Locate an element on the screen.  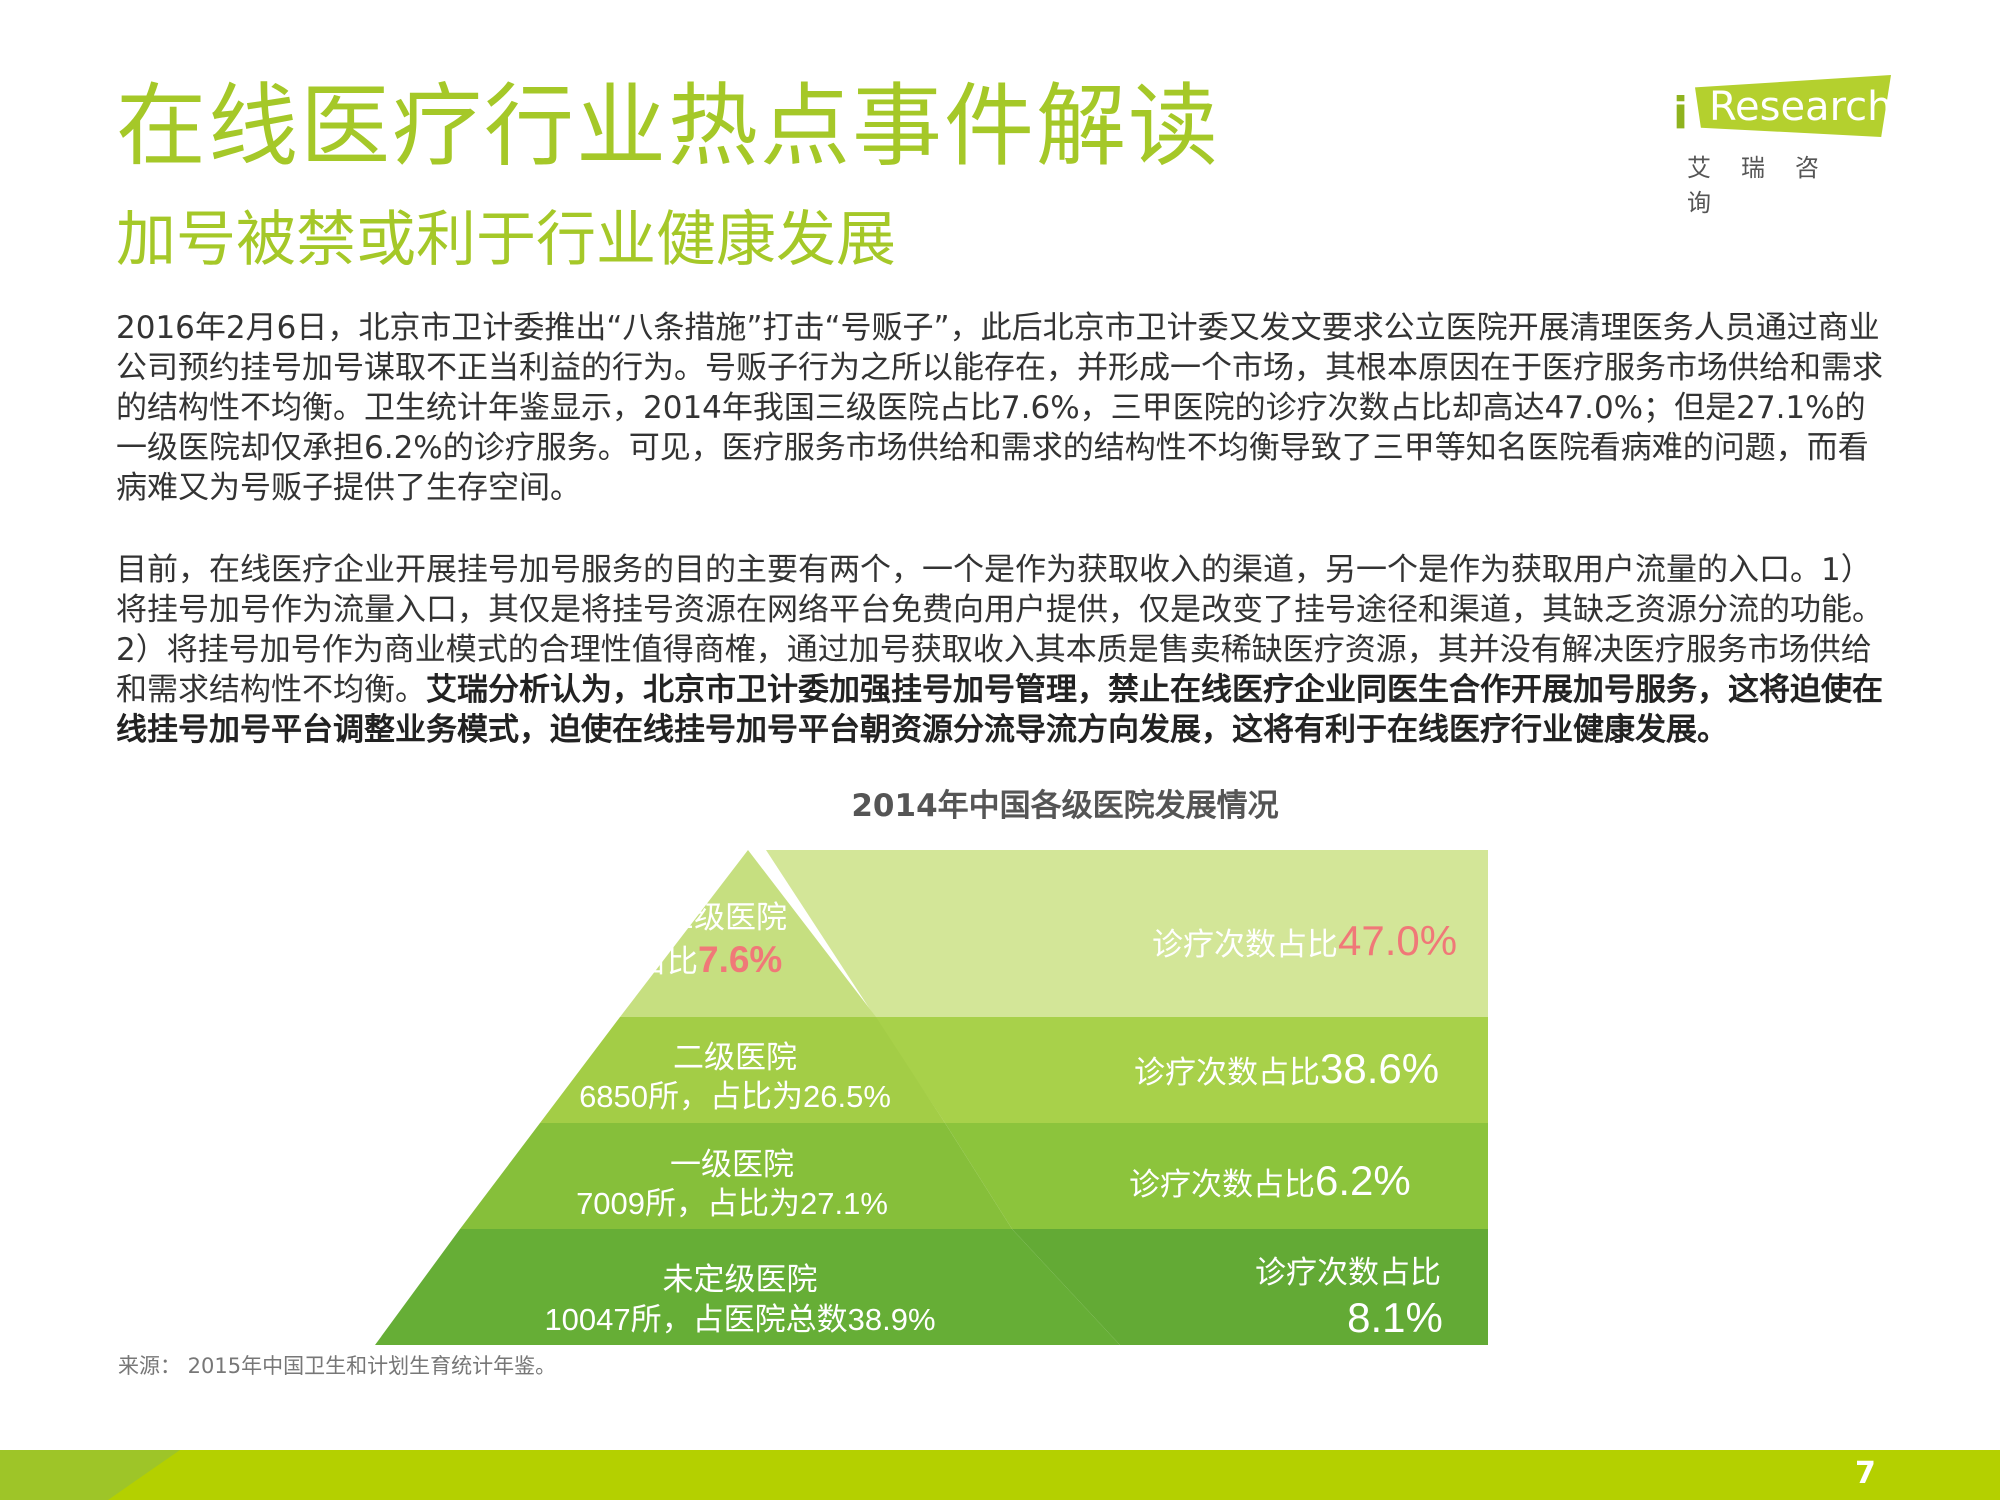
iresearch-logo: i Research 艾瑞咨询 is located at coordinates (1780, 143).